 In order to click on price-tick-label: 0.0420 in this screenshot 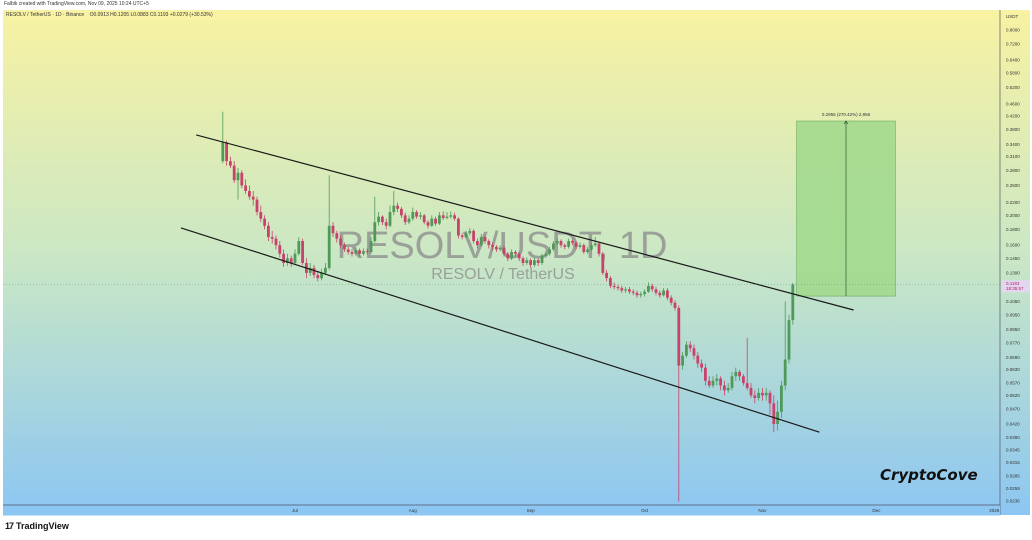, I will do `click(1013, 423)`.